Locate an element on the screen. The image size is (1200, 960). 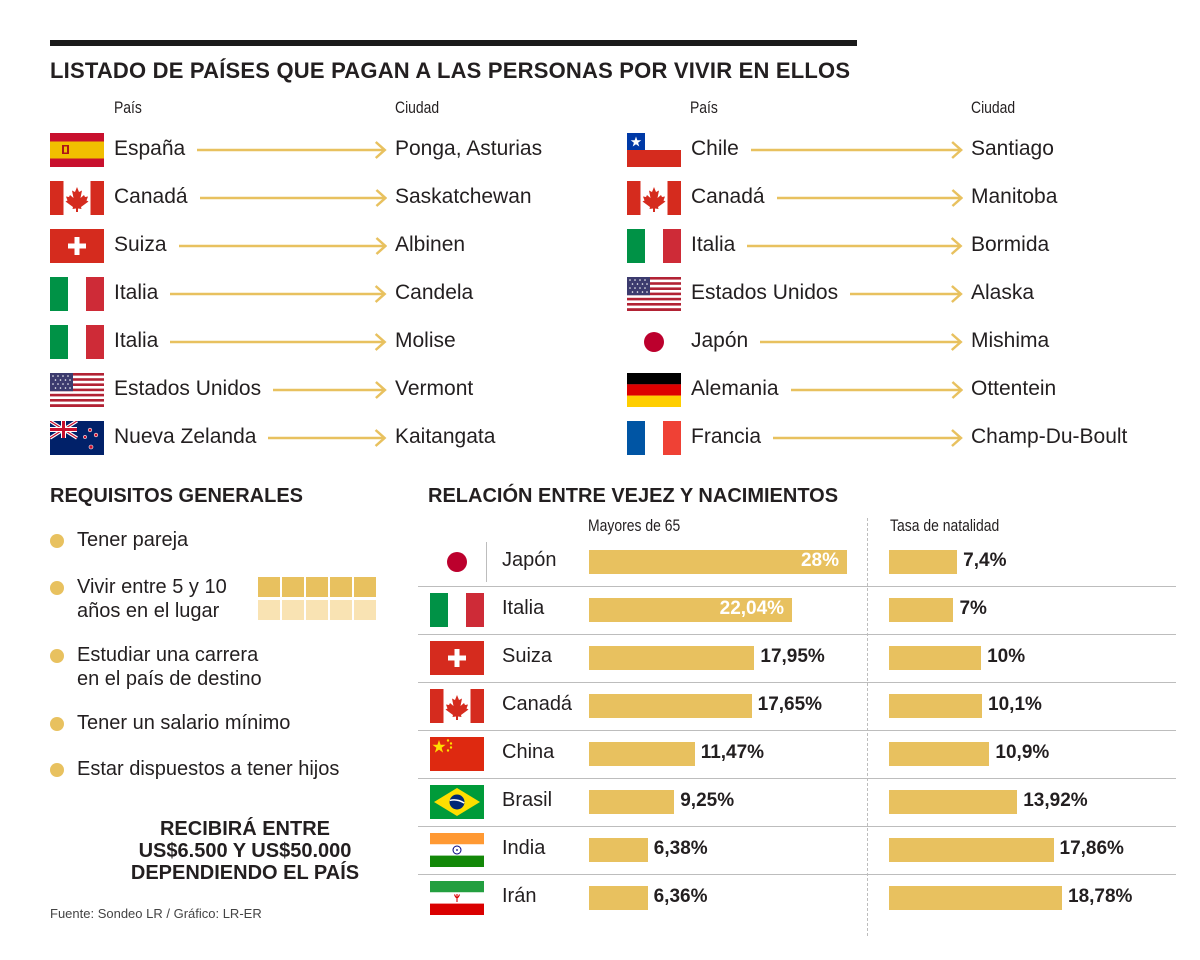
country-row: Francia Champ-Du-Boult is located at coordinates (889, 438).